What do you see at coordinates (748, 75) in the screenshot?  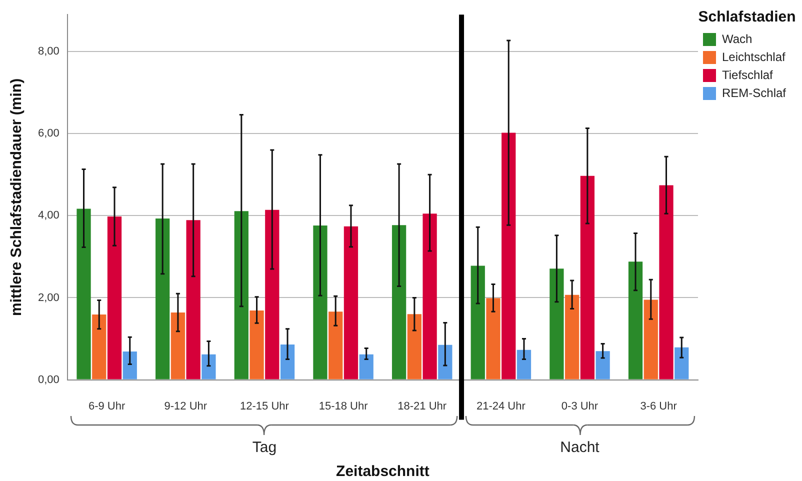 I see `legend-label: Tiefschlaf` at bounding box center [748, 75].